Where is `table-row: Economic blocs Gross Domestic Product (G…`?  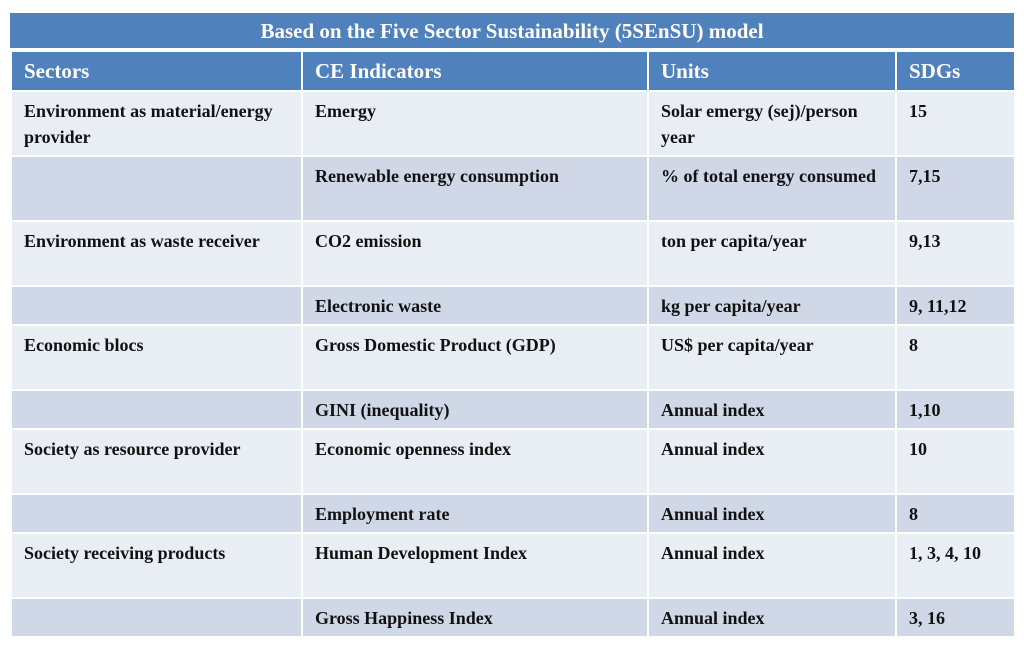 table-row: Economic blocs Gross Domestic Product (G… is located at coordinates (513, 357).